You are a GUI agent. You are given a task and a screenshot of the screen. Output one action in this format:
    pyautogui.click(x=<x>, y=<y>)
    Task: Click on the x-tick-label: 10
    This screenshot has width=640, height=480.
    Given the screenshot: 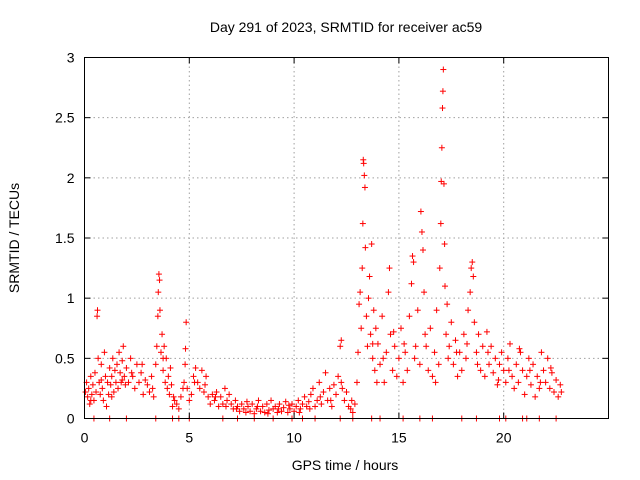 What is the action you would take?
    pyautogui.click(x=294, y=438)
    